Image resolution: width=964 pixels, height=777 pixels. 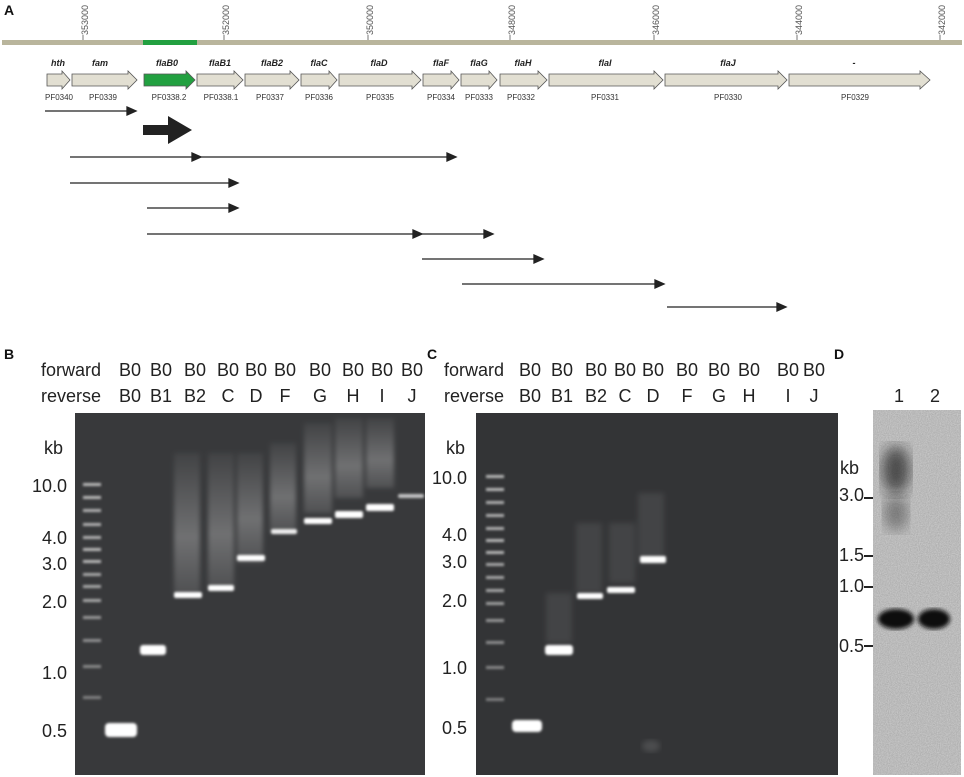 I want to click on blot-image, so click(x=912, y=592).